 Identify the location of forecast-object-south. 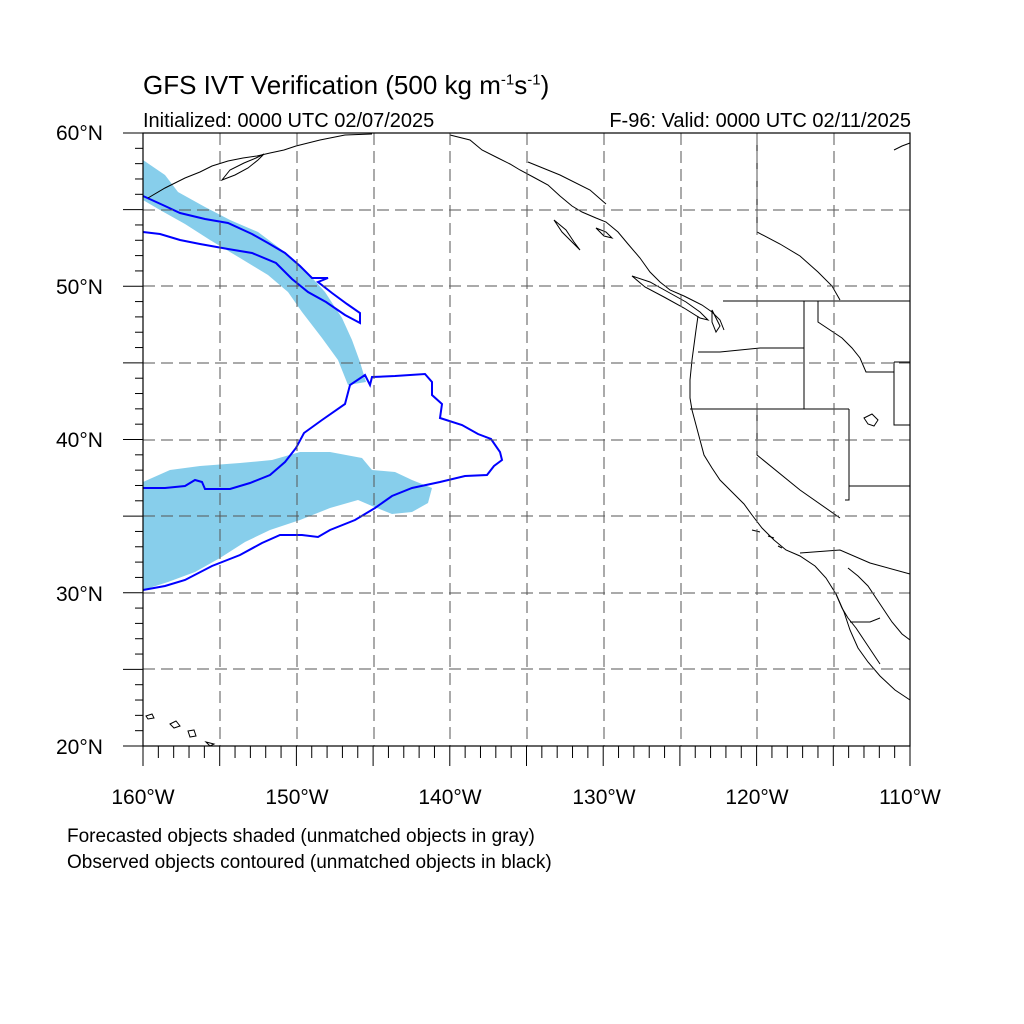
(287, 521).